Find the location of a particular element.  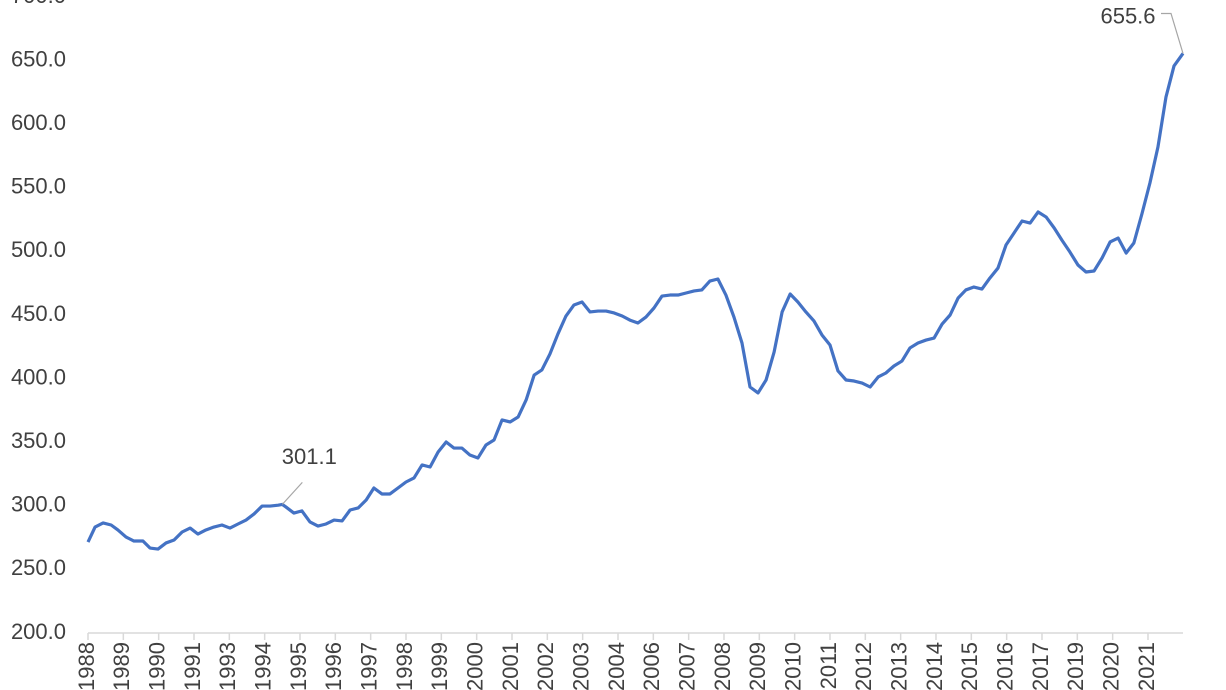

x-tick-label: 1988 is located at coordinates (86, 666).